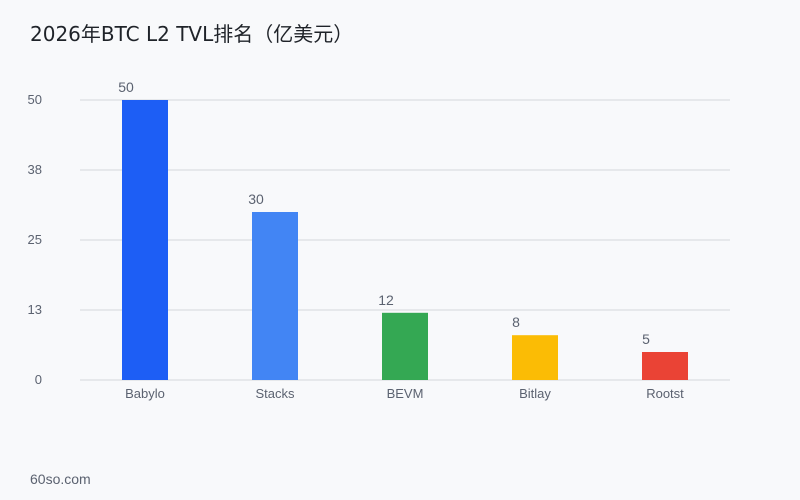  Describe the element at coordinates (145, 393) in the screenshot. I see `x-tick-label: Babylo` at that location.